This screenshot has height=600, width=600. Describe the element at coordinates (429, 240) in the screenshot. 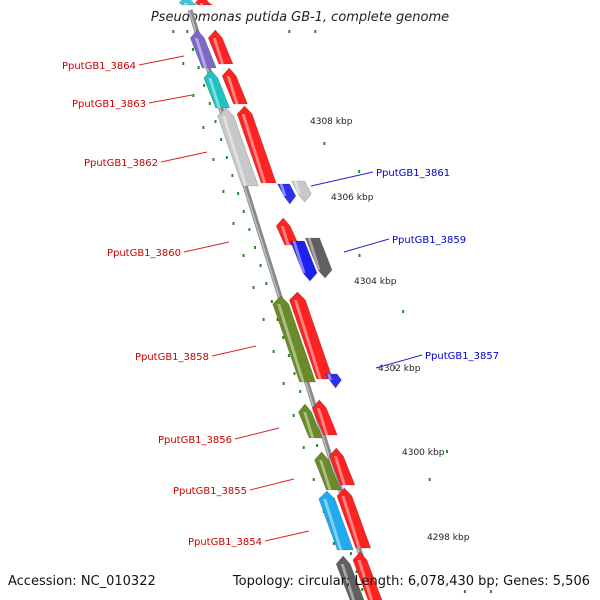

I see `gene-label: PputGB1_3859` at that location.